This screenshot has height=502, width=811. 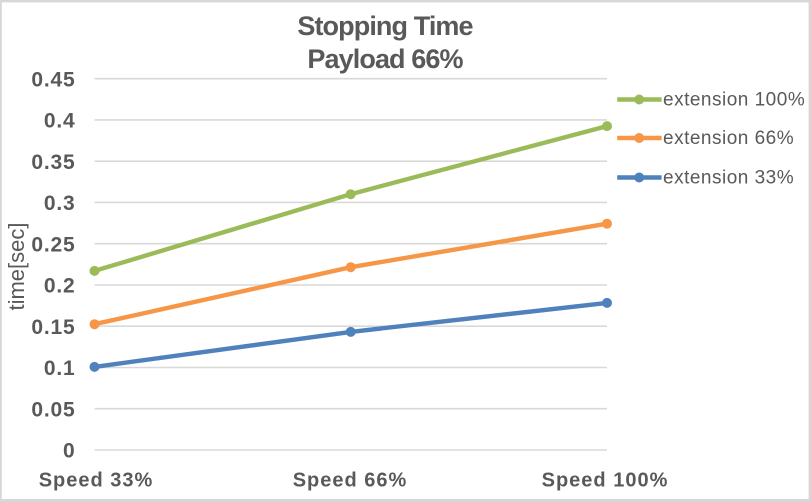 What do you see at coordinates (96, 481) in the screenshot?
I see `svg-text: Speed 33%` at bounding box center [96, 481].